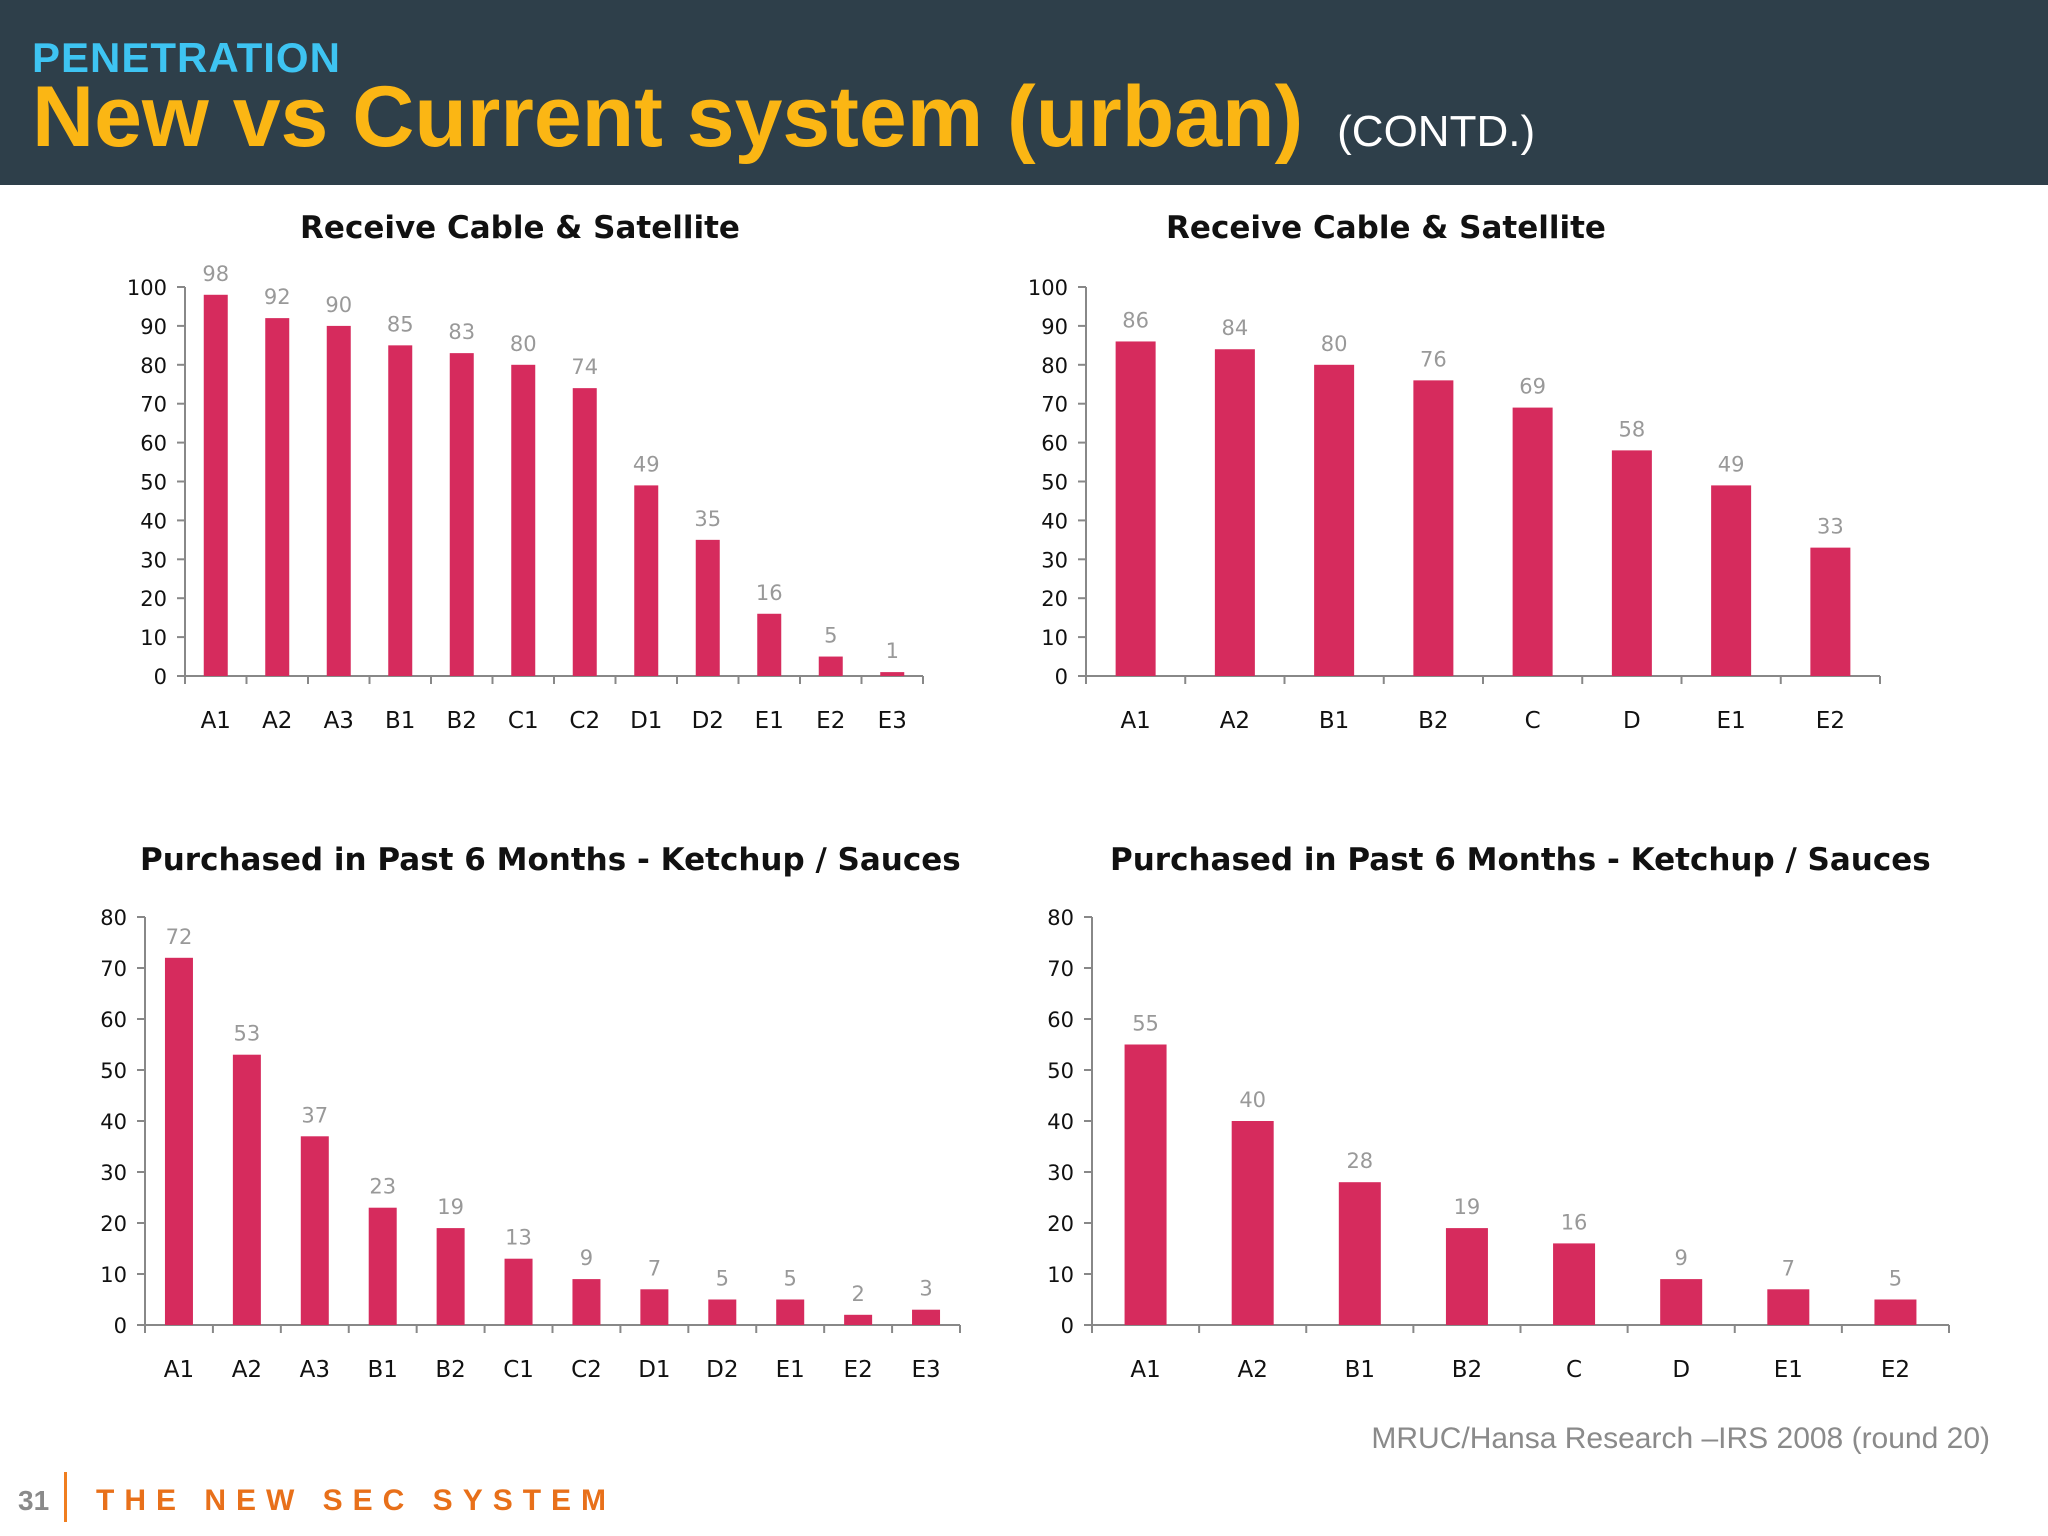 This screenshot has width=2048, height=1536. I want to click on data-label: 55, so click(1145, 1024).